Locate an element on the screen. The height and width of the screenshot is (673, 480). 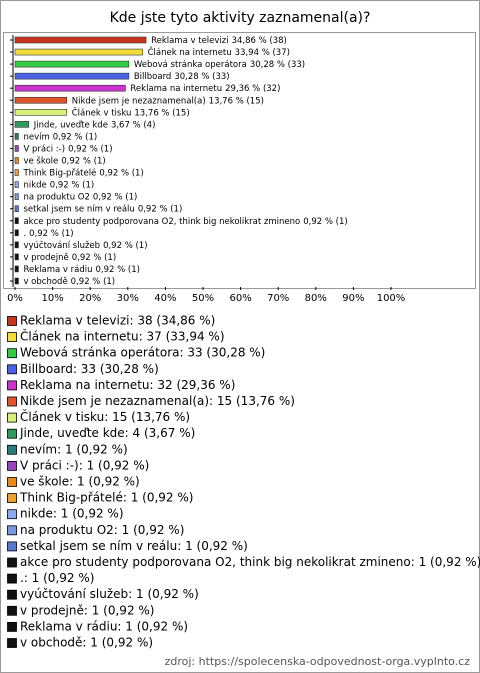
bar-label: v obchodě 0,92 % (1) is located at coordinates (69, 282).